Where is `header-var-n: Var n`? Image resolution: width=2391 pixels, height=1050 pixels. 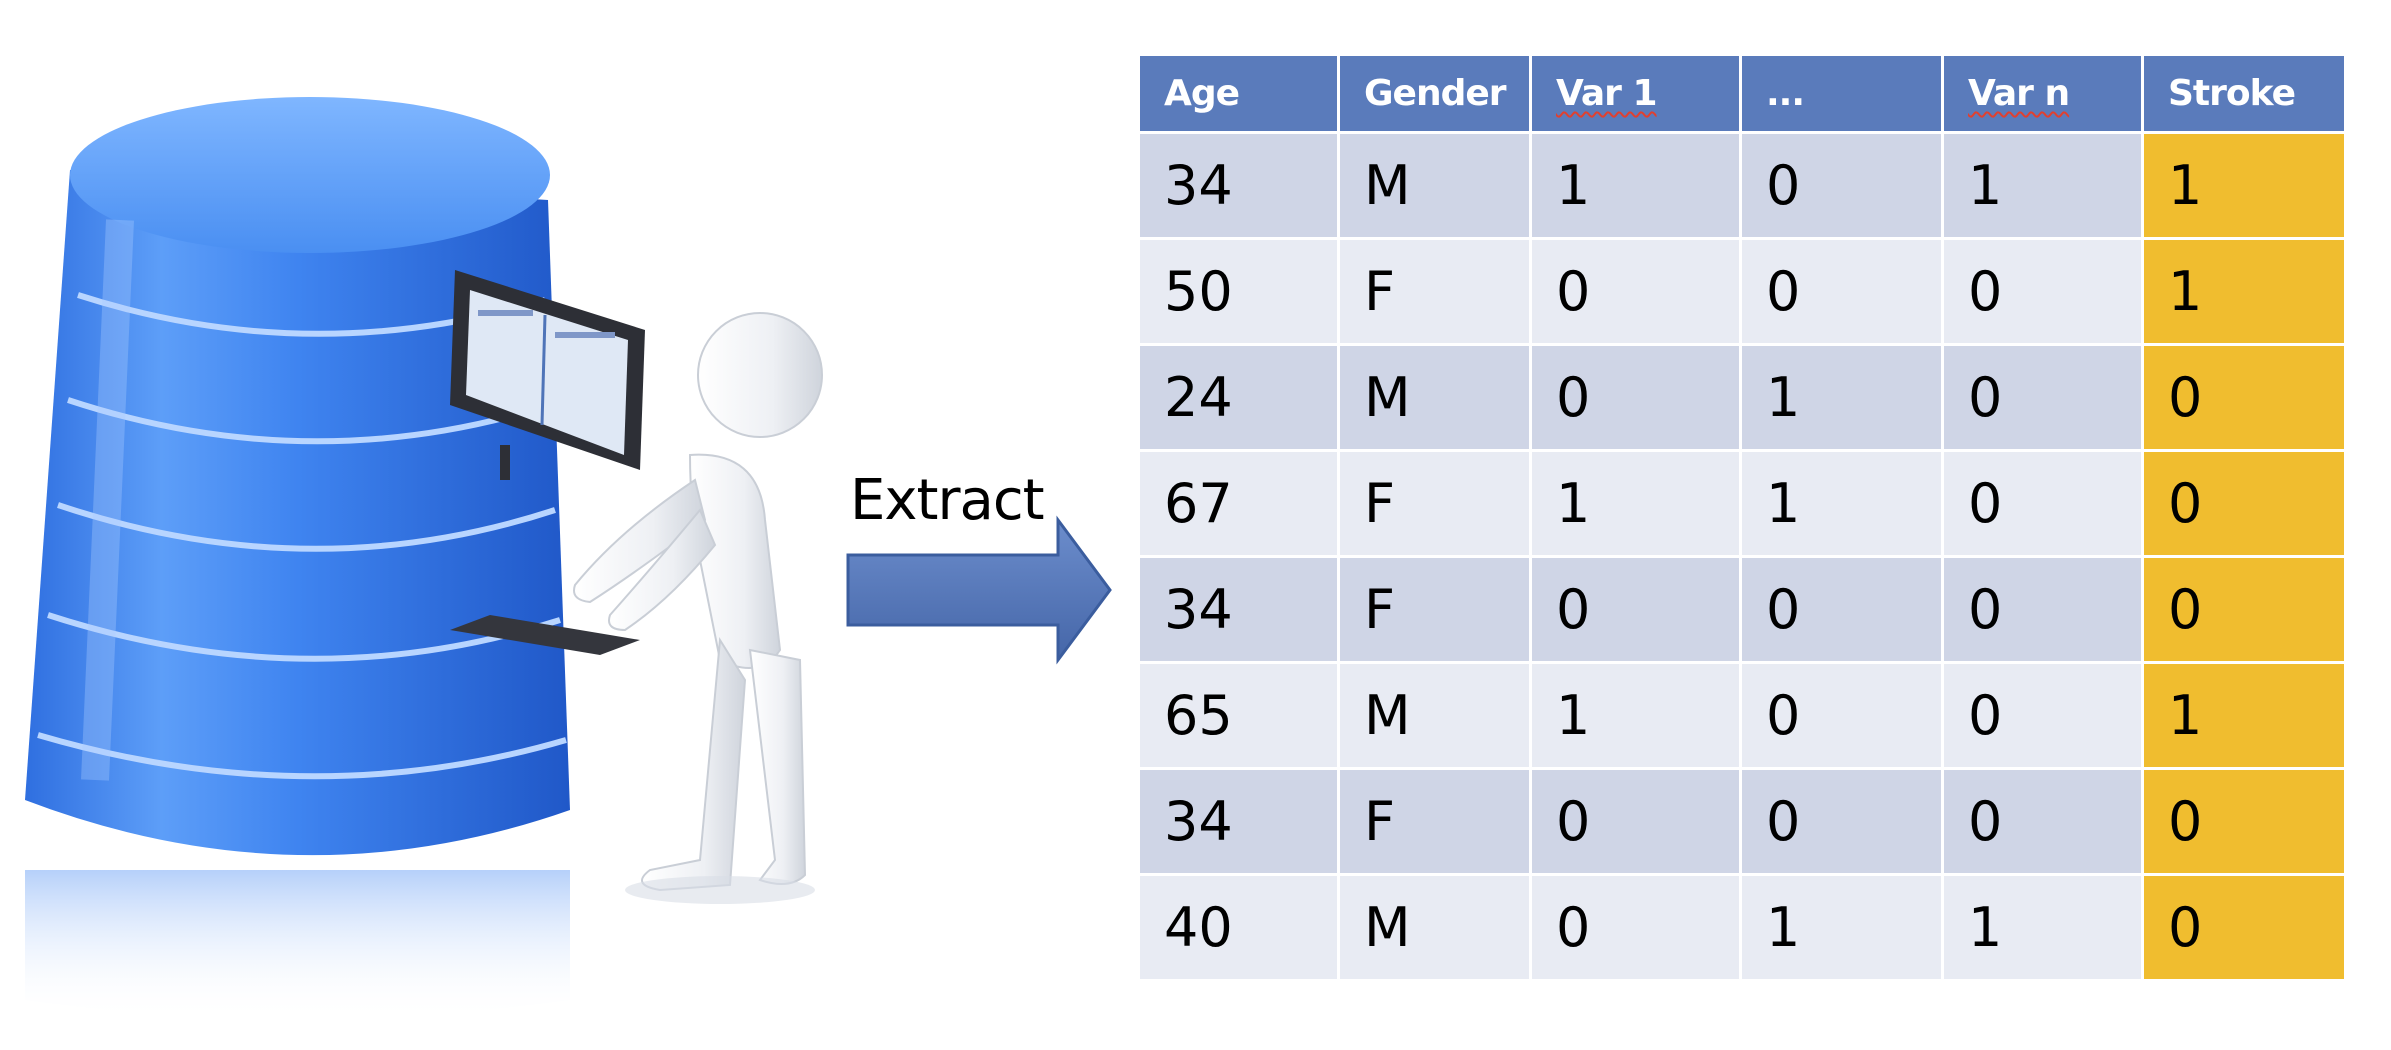
header-var-n: Var n is located at coordinates (2042, 93).